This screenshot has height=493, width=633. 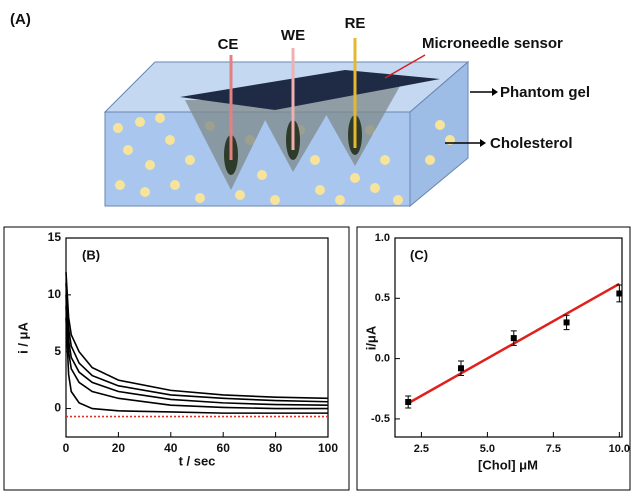 I want to click on y-tick-label: 10, so click(x=55, y=294).